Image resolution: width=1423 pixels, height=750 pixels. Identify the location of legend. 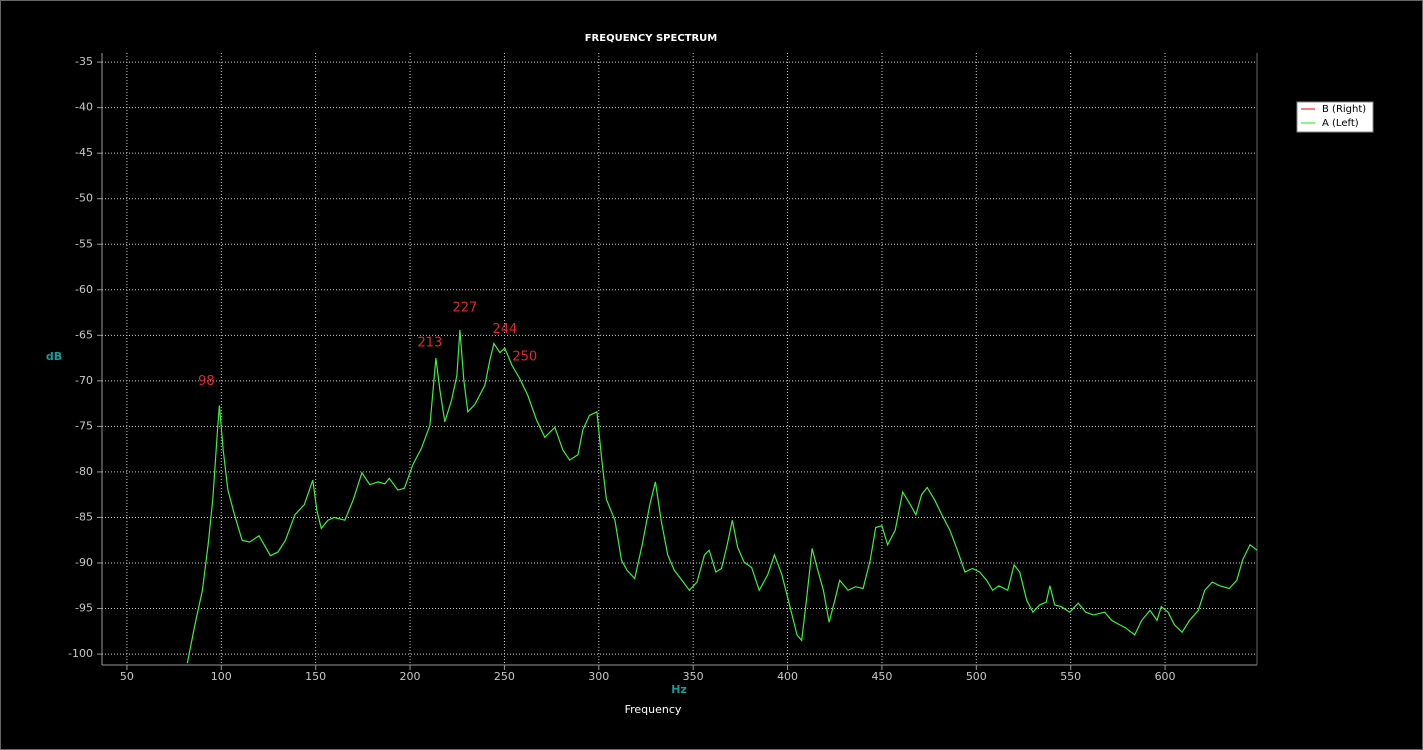
(1335, 117).